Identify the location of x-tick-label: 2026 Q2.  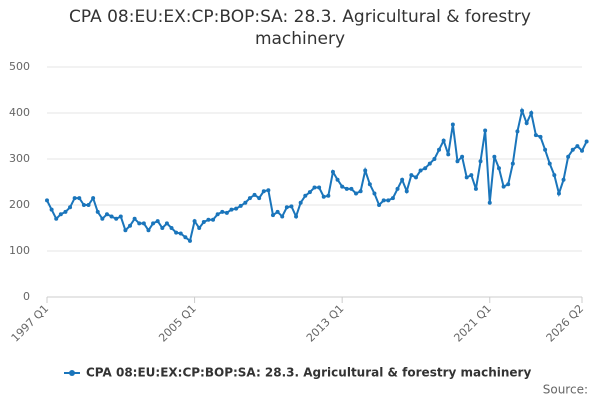
(565, 323).